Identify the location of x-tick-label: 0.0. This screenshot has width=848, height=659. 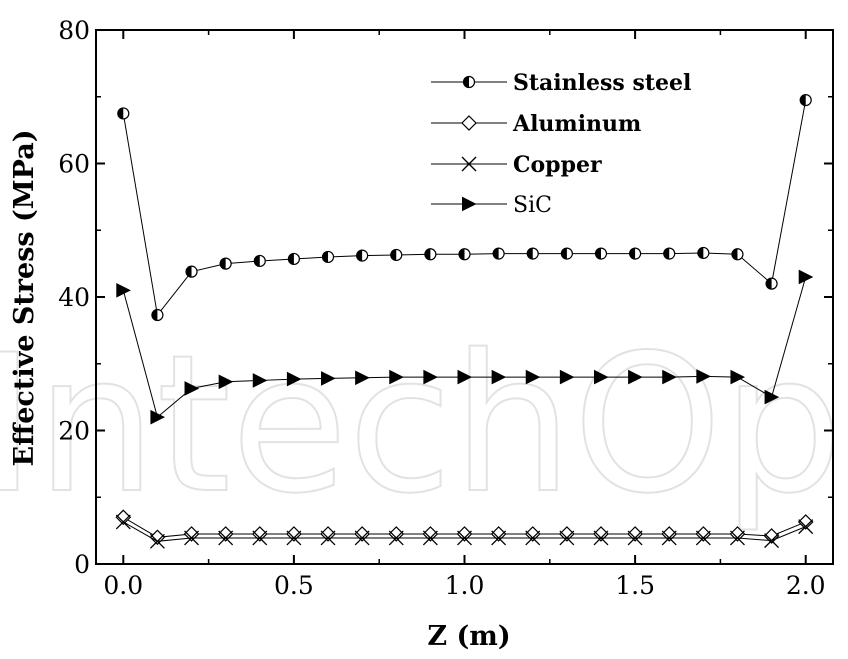
(123, 585).